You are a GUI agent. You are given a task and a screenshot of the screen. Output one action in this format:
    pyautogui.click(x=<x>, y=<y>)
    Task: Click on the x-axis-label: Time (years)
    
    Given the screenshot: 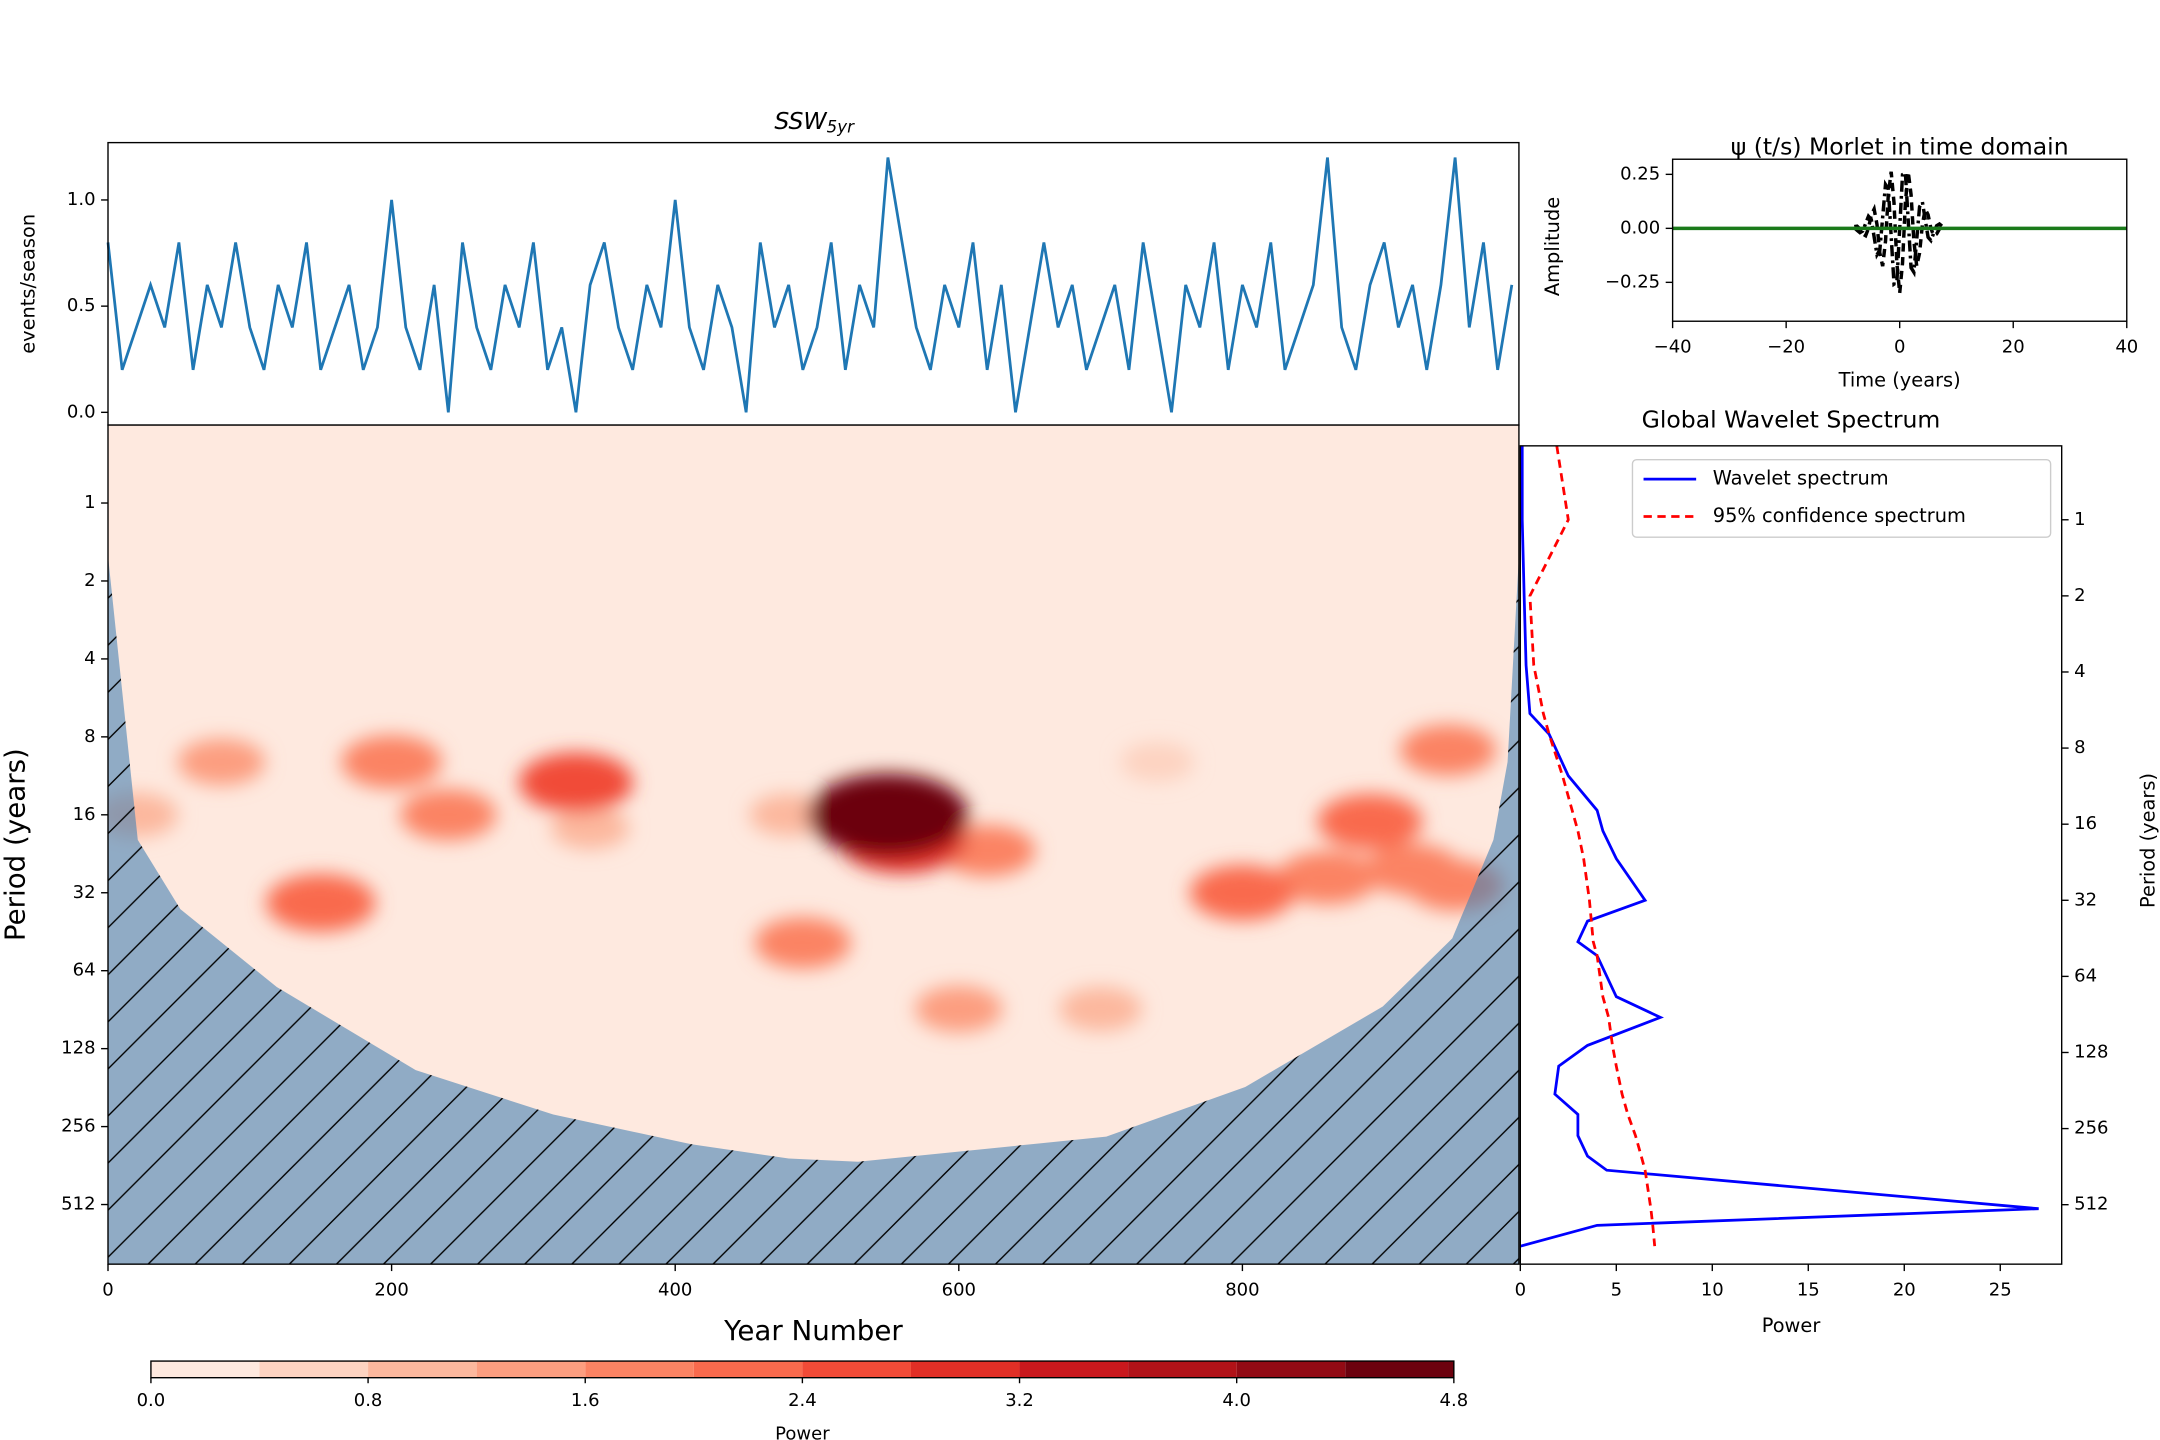 What is the action you would take?
    pyautogui.click(x=1899, y=379)
    